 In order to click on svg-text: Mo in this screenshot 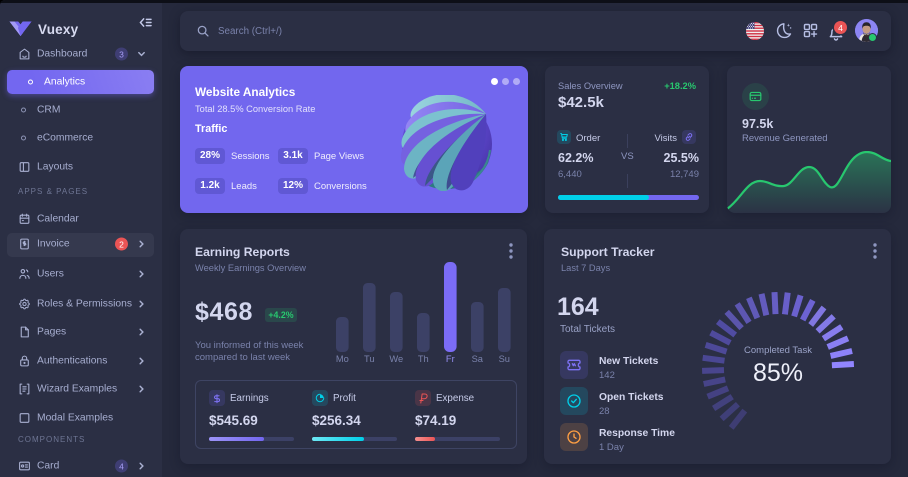, I will do `click(342, 359)`.